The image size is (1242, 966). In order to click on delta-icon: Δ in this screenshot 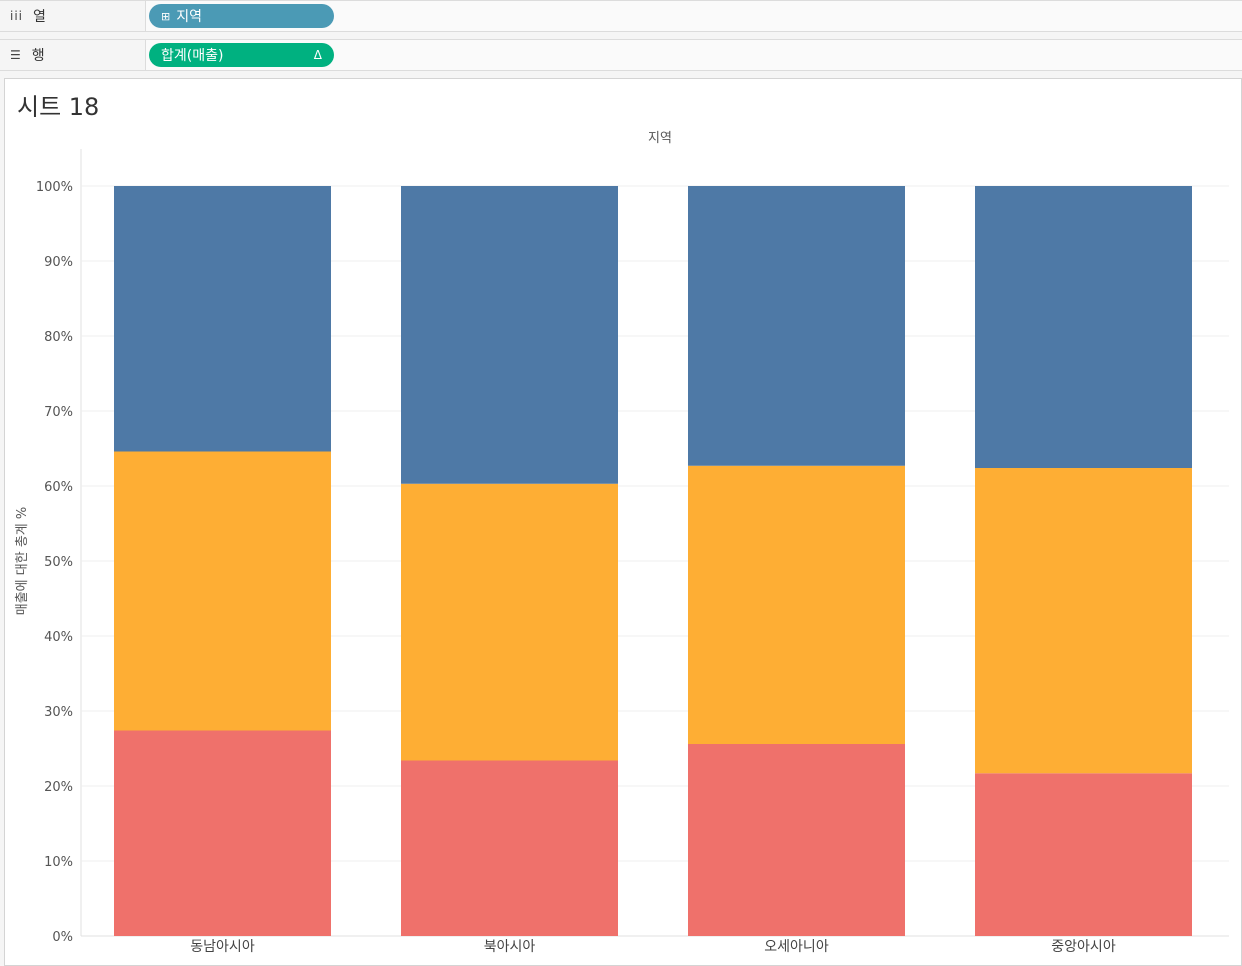, I will do `click(317, 55)`.